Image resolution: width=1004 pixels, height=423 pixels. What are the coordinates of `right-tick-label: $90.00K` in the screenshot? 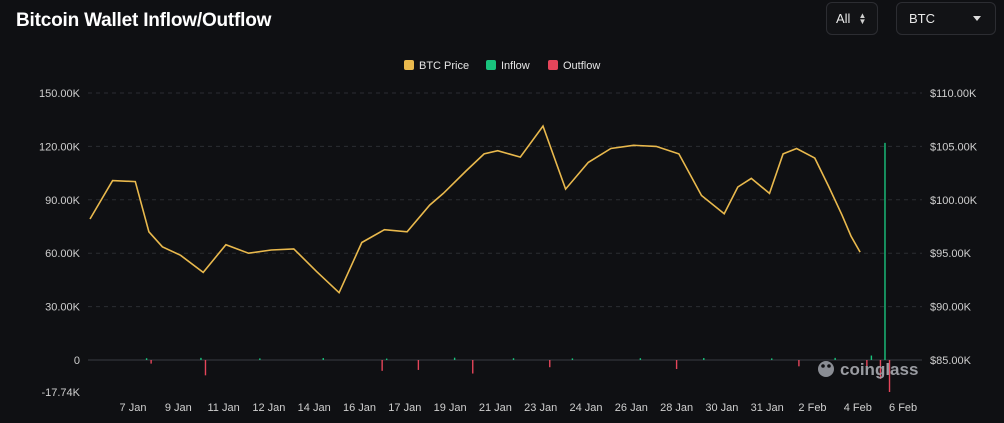 It's located at (951, 308).